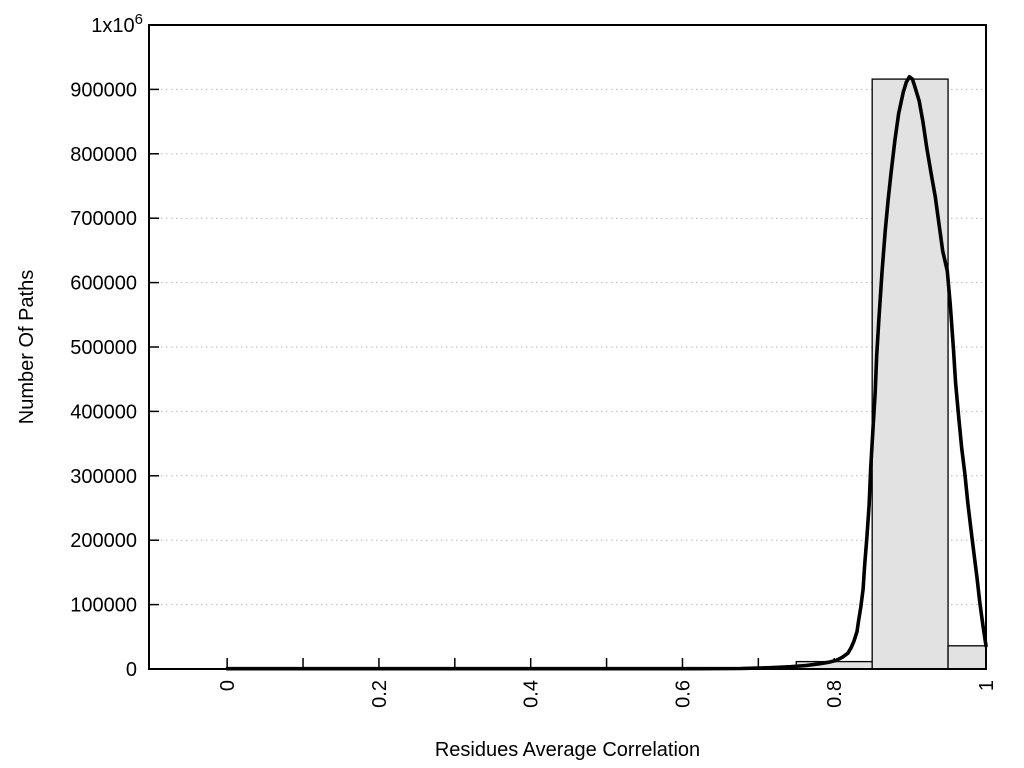 This screenshot has width=1024, height=768. What do you see at coordinates (103, 348) in the screenshot?
I see `y-tick-label: 500000` at bounding box center [103, 348].